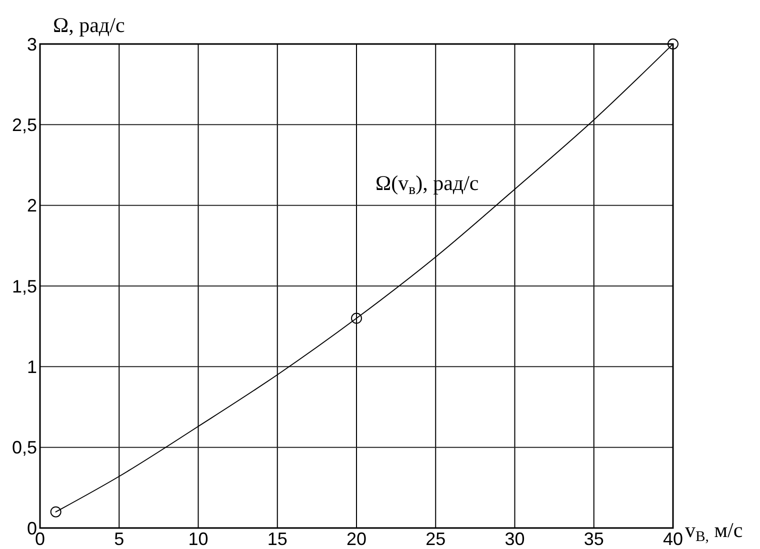 This screenshot has height=549, width=760. What do you see at coordinates (514, 539) in the screenshot?
I see `x-tick-label: 30` at bounding box center [514, 539].